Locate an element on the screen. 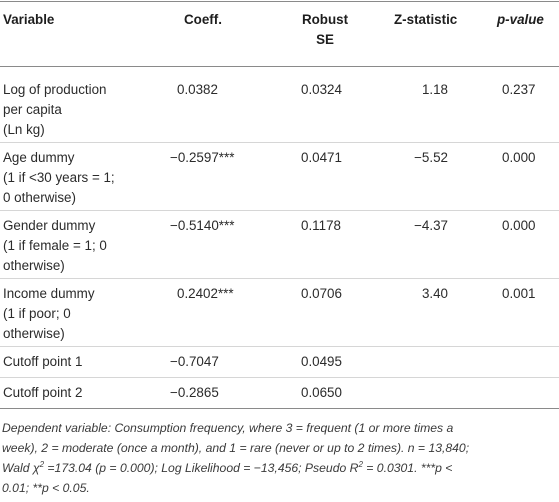 This screenshot has width=559, height=502. se-cell: 0.0706 is located at coordinates (321, 293).